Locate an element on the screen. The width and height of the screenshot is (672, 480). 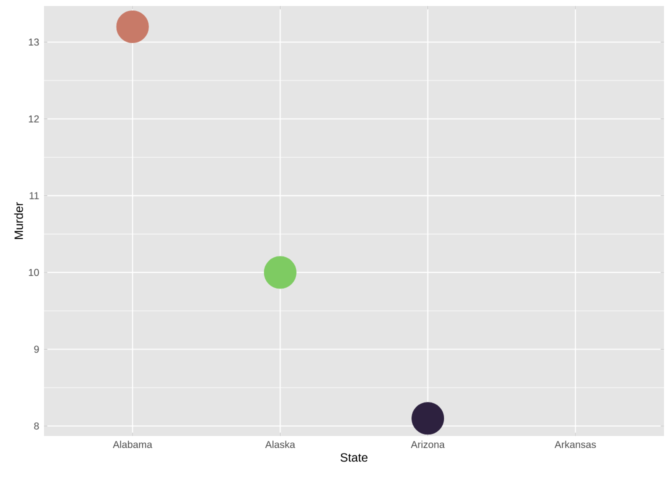
y-tick-label: 8 is located at coordinates (36, 426).